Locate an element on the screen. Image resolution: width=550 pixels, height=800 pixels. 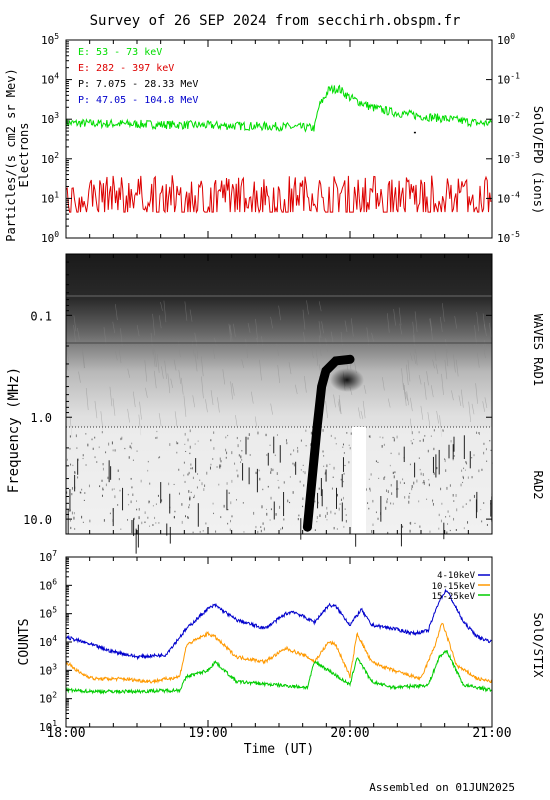
time-tick-label: 18:00 is located at coordinates (65, 733).